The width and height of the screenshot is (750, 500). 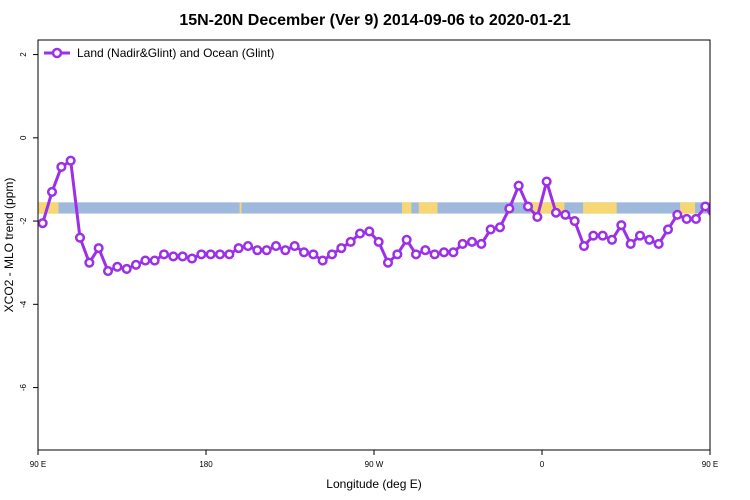 I want to click on x-axis: 90 E 180 90 W 0 90 E, so click(x=374, y=459).